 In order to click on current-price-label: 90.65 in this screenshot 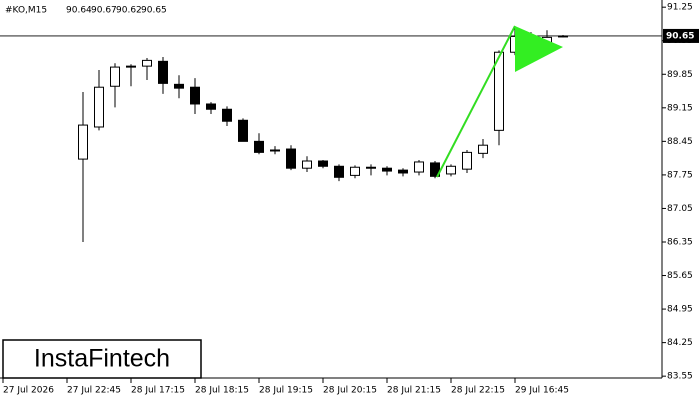, I will do `click(680, 36)`.